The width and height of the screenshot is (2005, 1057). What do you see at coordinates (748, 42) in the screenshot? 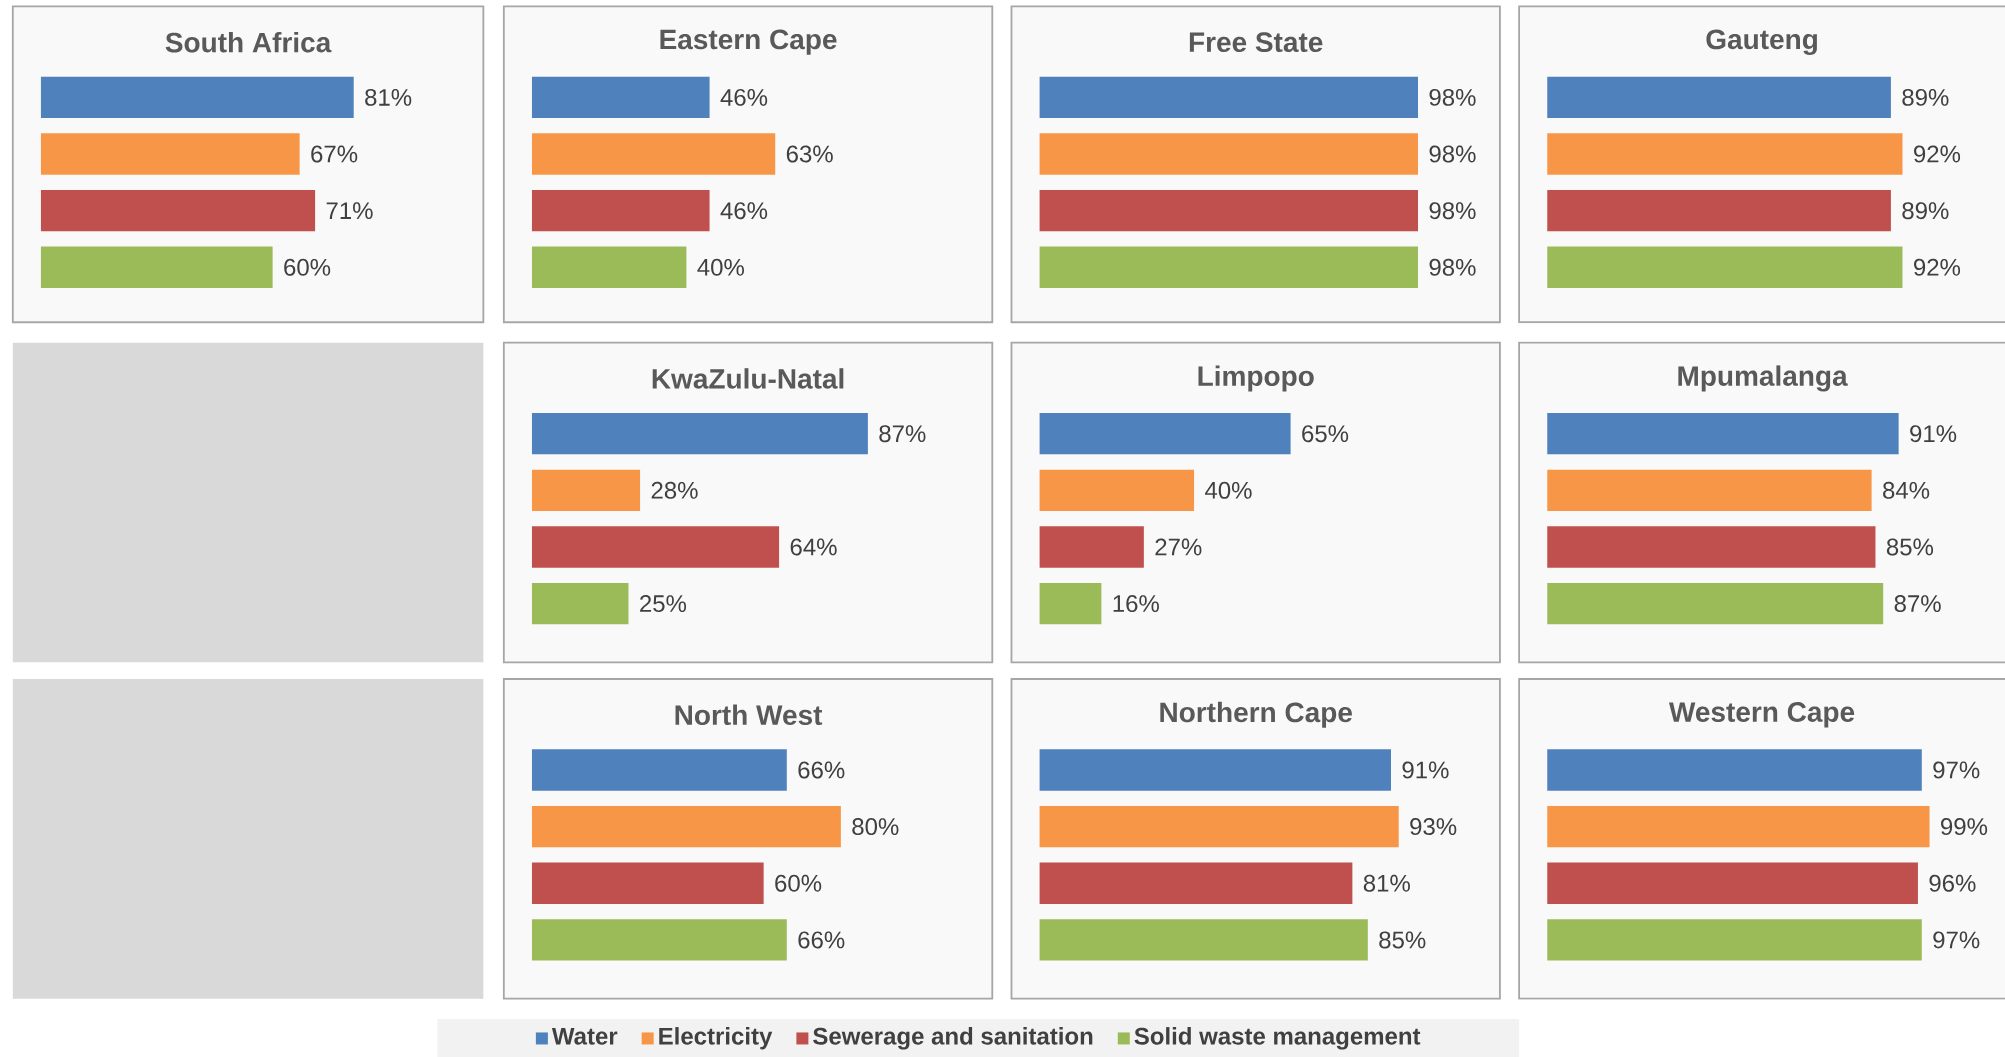
I see `chart-title: Eastern Cape` at bounding box center [748, 42].